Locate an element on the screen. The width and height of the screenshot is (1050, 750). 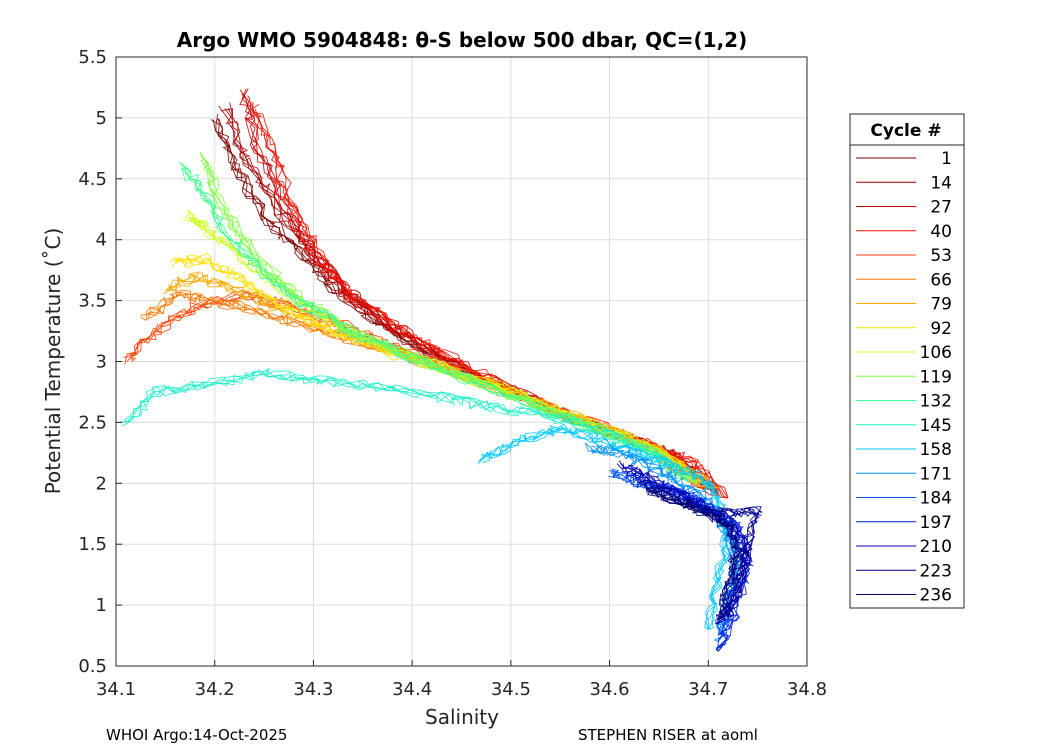
legend-label: 79 is located at coordinates (941, 305).